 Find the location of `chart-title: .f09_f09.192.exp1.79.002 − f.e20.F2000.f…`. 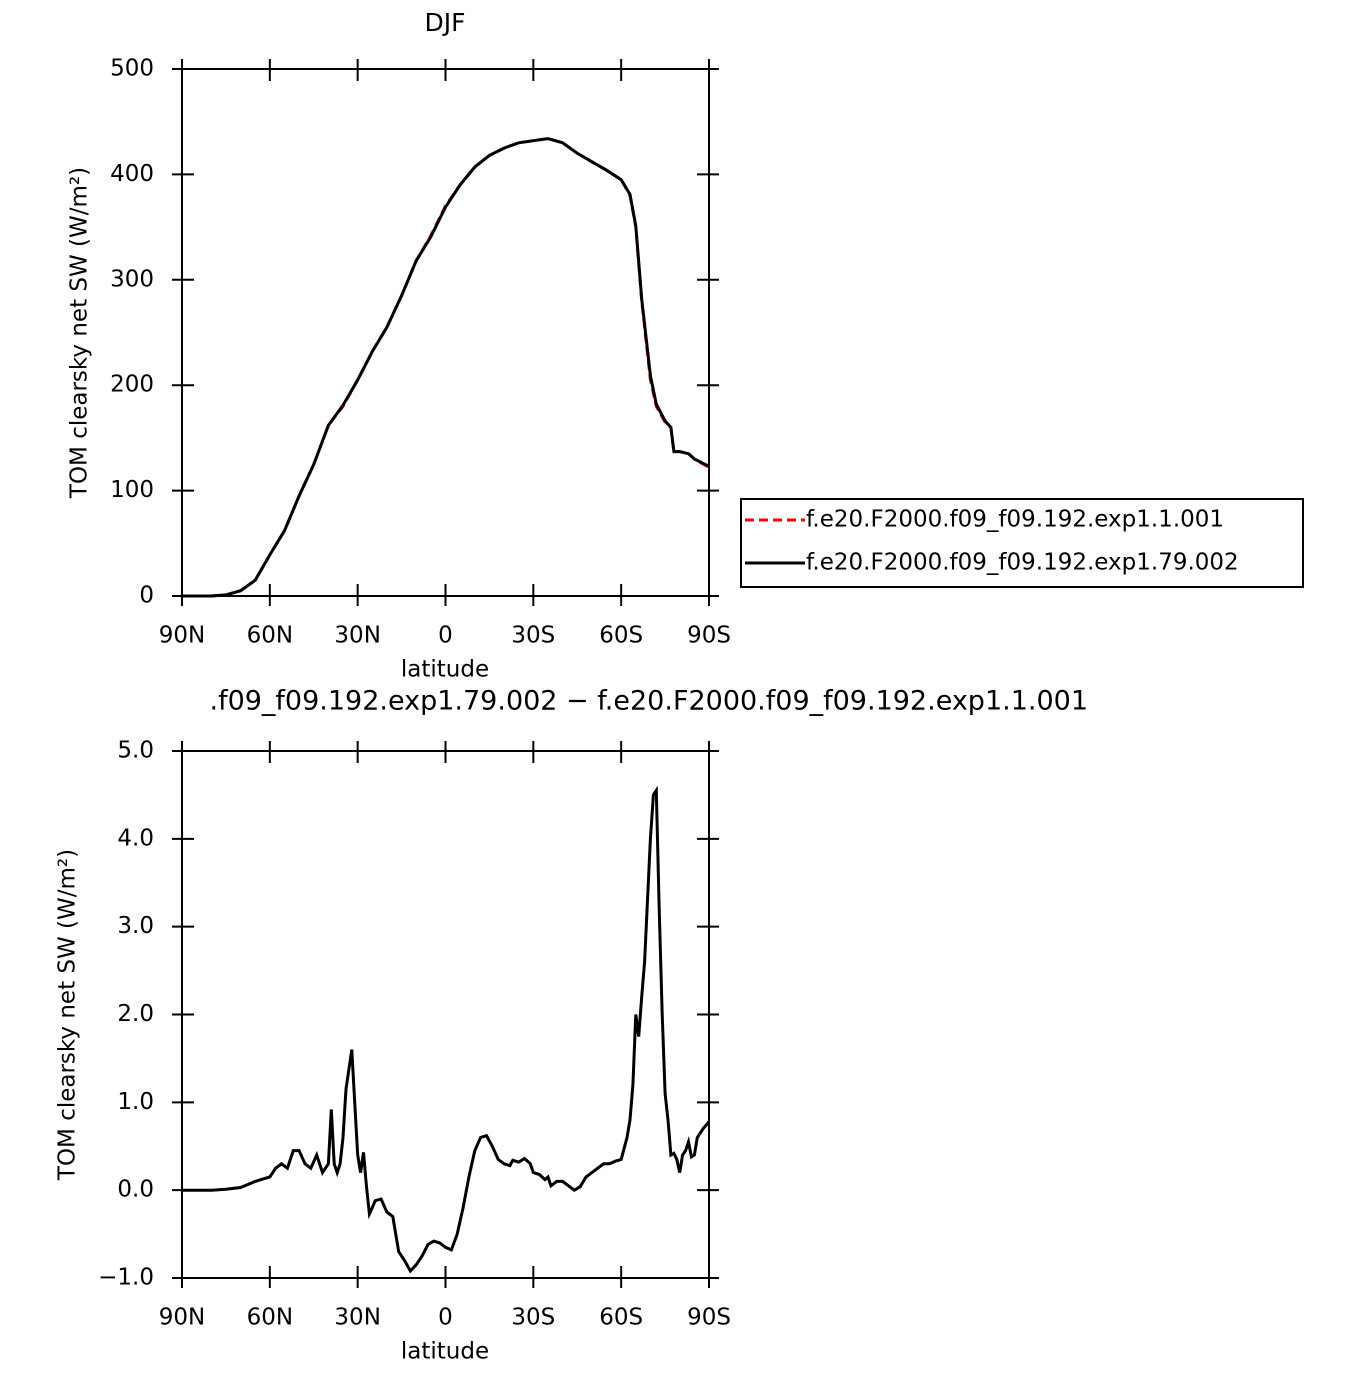

chart-title: .f09_f09.192.exp1.79.002 − f.e20.F2000.f… is located at coordinates (648, 701).